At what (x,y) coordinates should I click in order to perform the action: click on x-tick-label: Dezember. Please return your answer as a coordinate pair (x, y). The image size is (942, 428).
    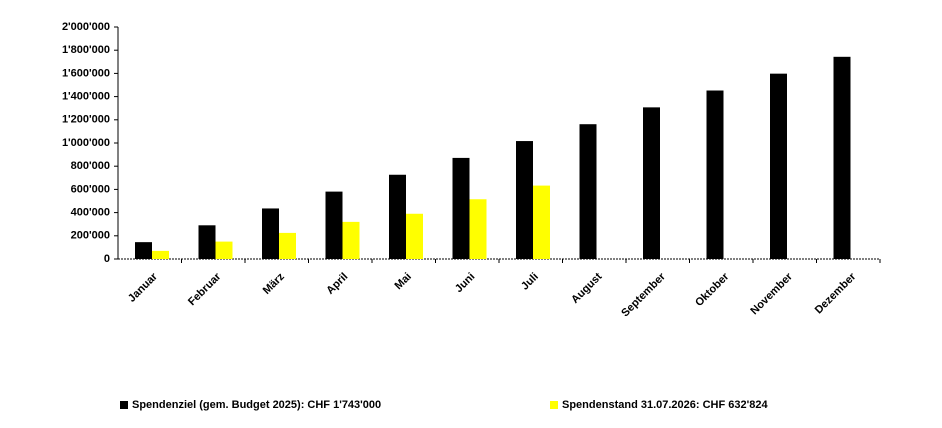
    Looking at the image, I should click on (836, 293).